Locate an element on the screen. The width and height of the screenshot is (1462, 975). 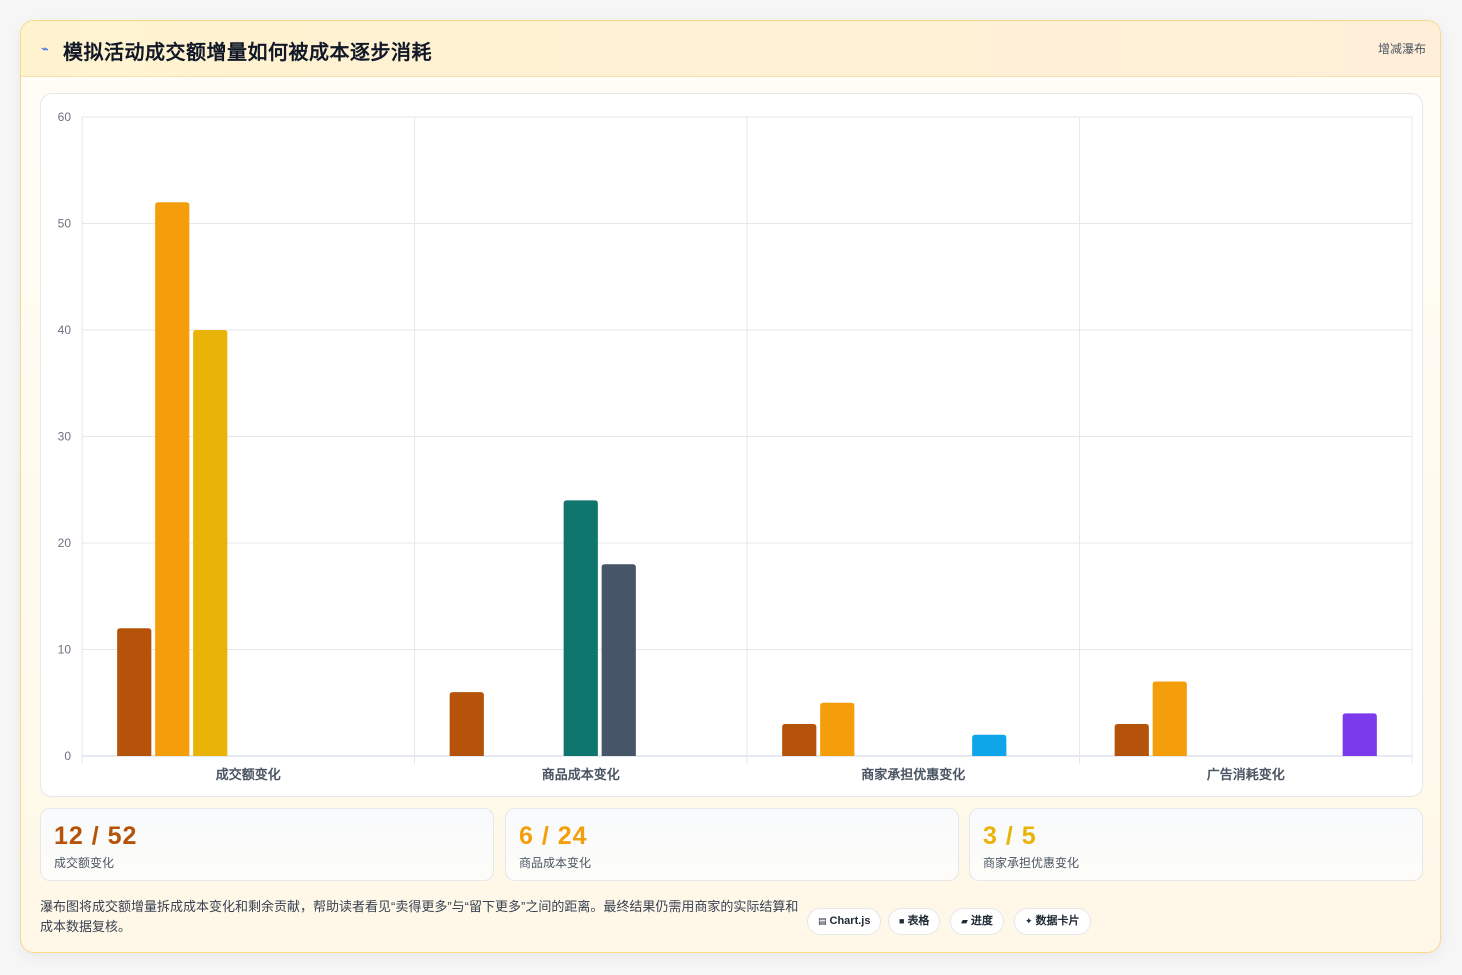
stat-label: 商品成本变化 is located at coordinates (555, 863).